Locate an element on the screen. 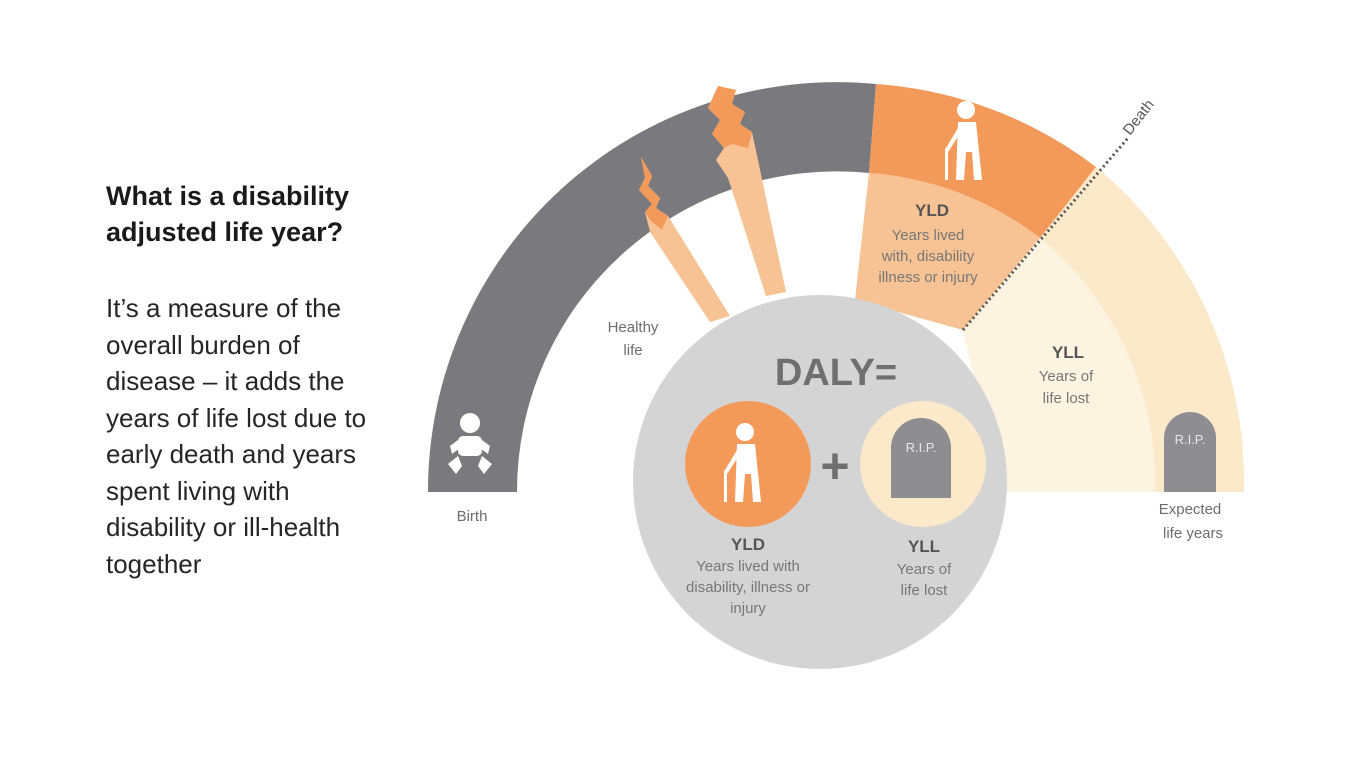 The height and width of the screenshot is (768, 1365). formula-yld-line-3: injury is located at coordinates (748, 608).